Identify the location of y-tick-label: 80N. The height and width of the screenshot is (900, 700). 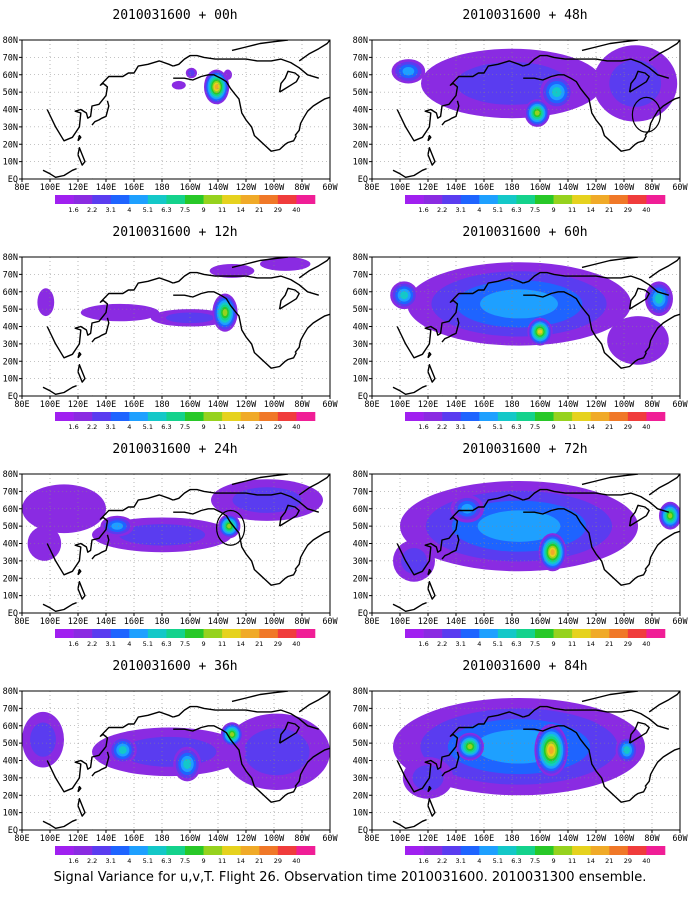
(360, 41).